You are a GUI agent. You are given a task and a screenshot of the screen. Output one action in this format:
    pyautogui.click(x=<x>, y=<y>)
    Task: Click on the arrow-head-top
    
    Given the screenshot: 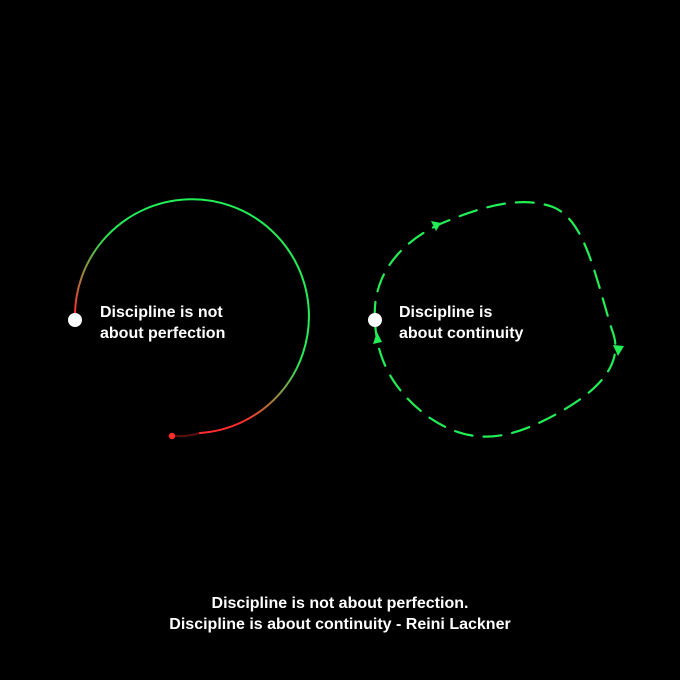 What is the action you would take?
    pyautogui.click(x=436, y=226)
    